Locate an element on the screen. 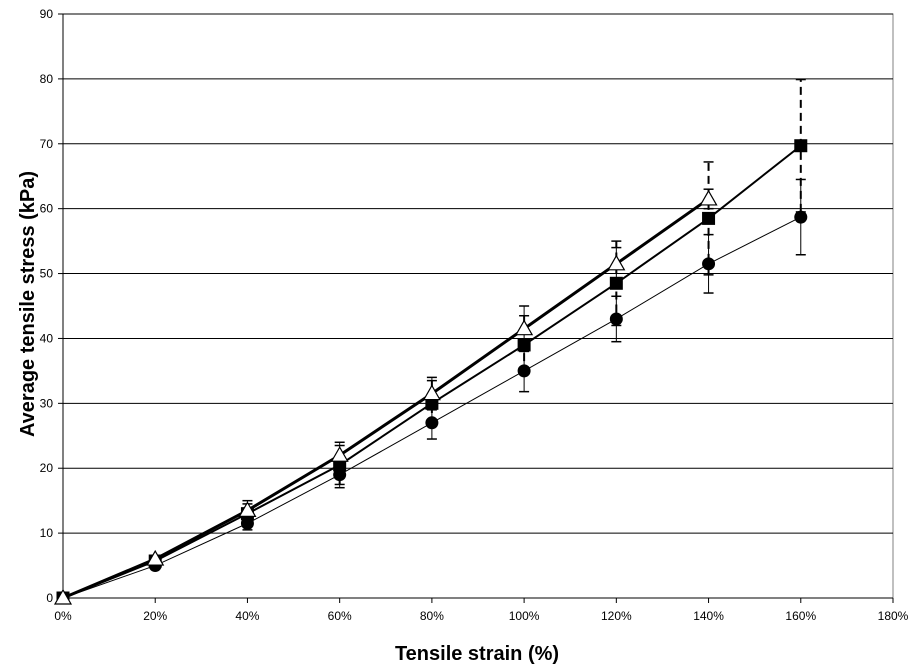 The width and height of the screenshot is (911, 668). x-tick-label: 160% is located at coordinates (800, 616).